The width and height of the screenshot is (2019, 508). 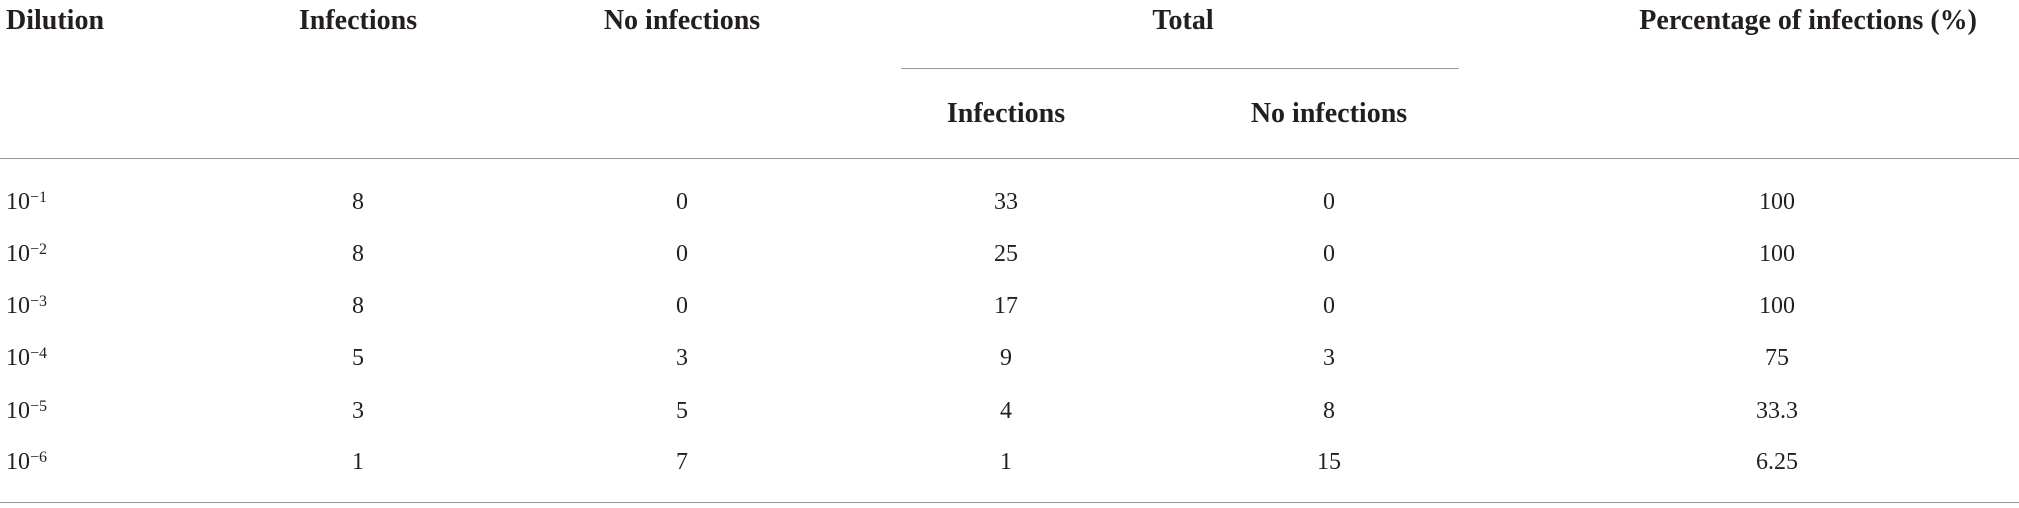 What do you see at coordinates (1808, 20) in the screenshot?
I see `column-header: Percentage of infections (%)` at bounding box center [1808, 20].